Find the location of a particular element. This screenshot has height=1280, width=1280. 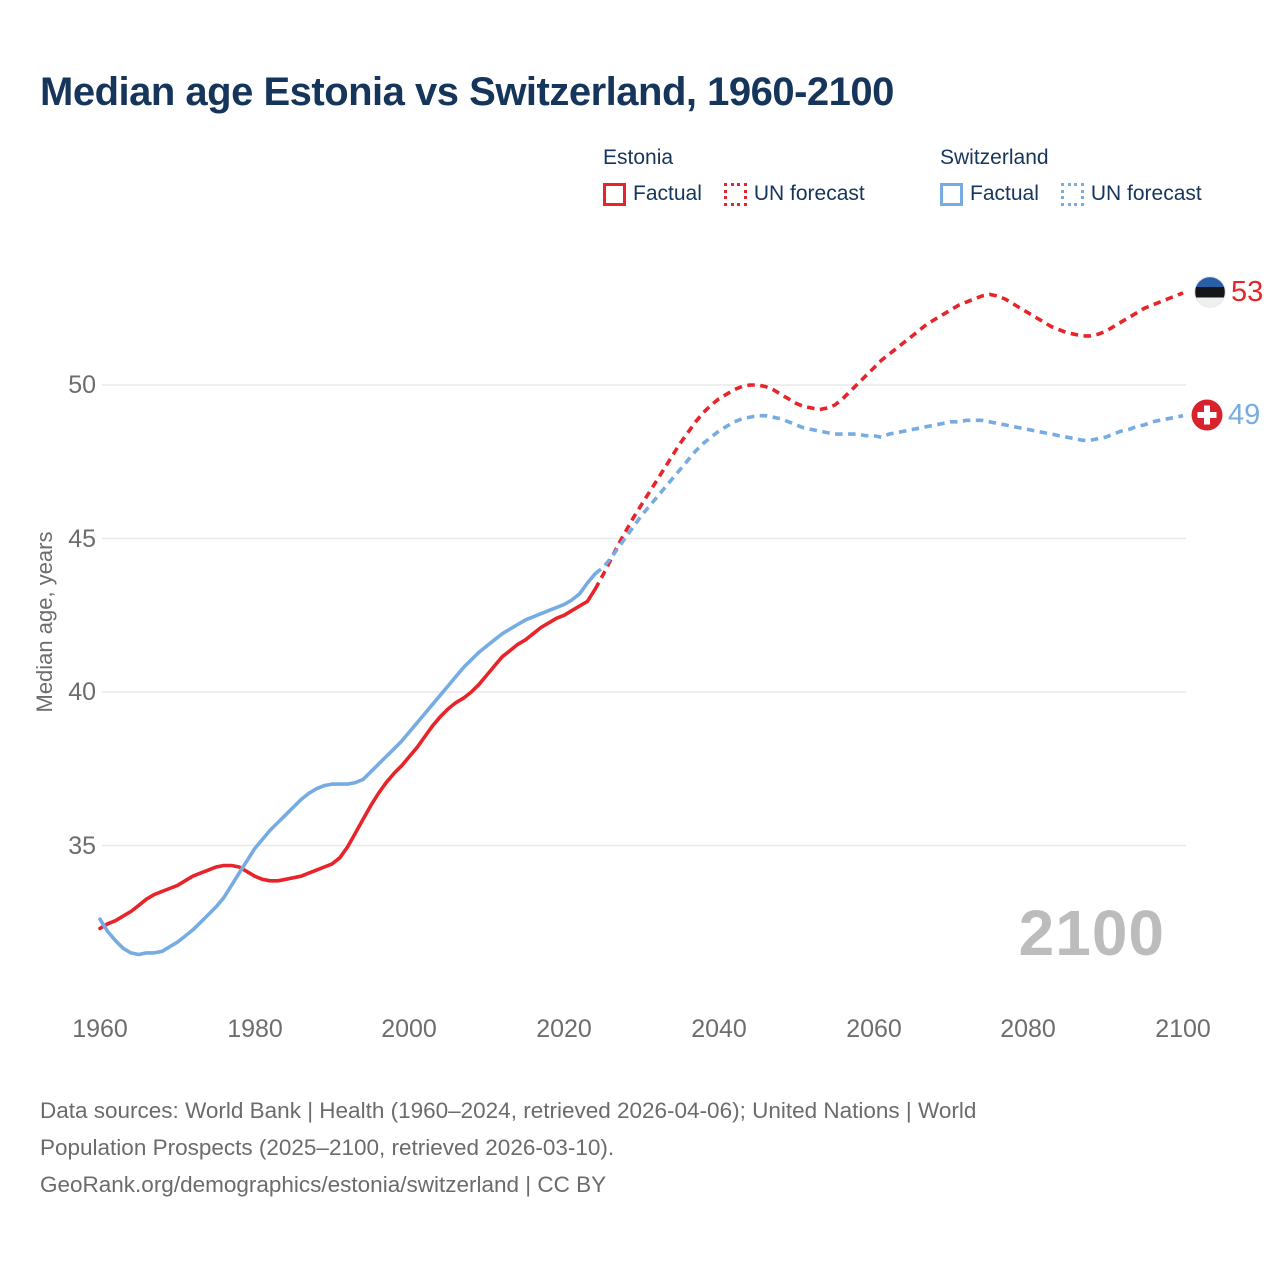

estonia-forecast-swatch-icon is located at coordinates (735, 194).